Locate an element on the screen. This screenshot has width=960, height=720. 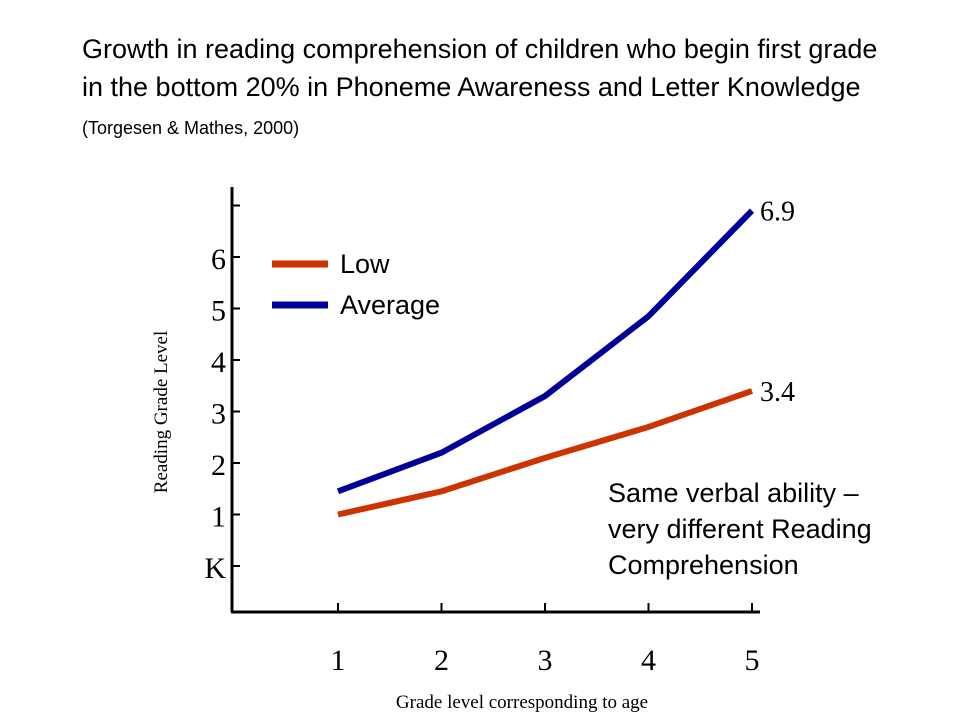
y-tick-label: 1 is located at coordinates (218, 517).